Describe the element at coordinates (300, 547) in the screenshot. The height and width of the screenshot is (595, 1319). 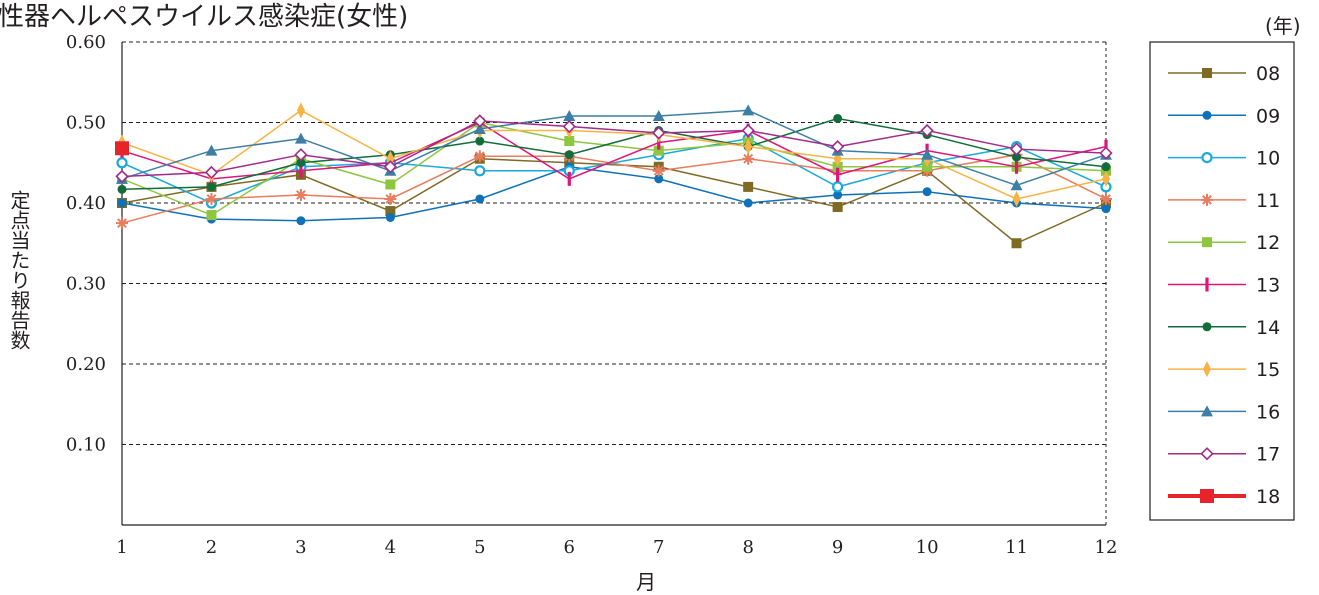
I see `x-tick-label: 3` at that location.